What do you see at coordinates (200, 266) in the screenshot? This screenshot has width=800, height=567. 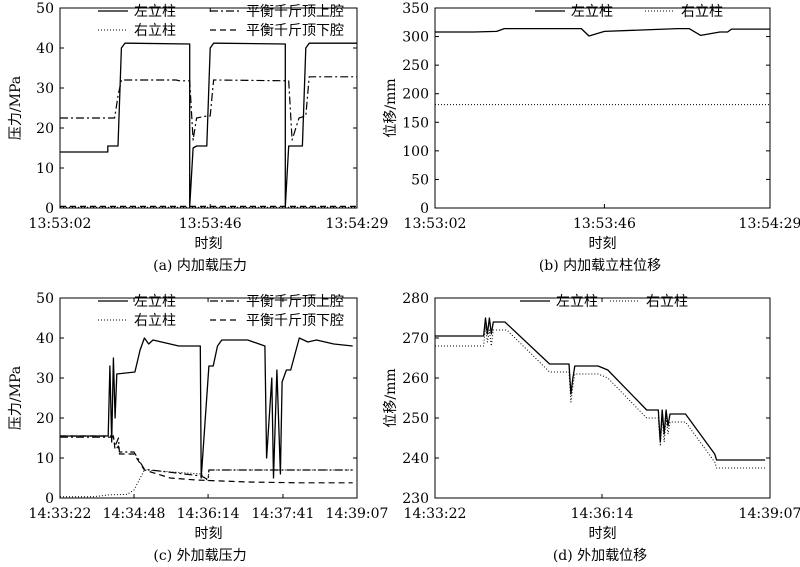 I see `panel-caption: (a) 内加载压力` at bounding box center [200, 266].